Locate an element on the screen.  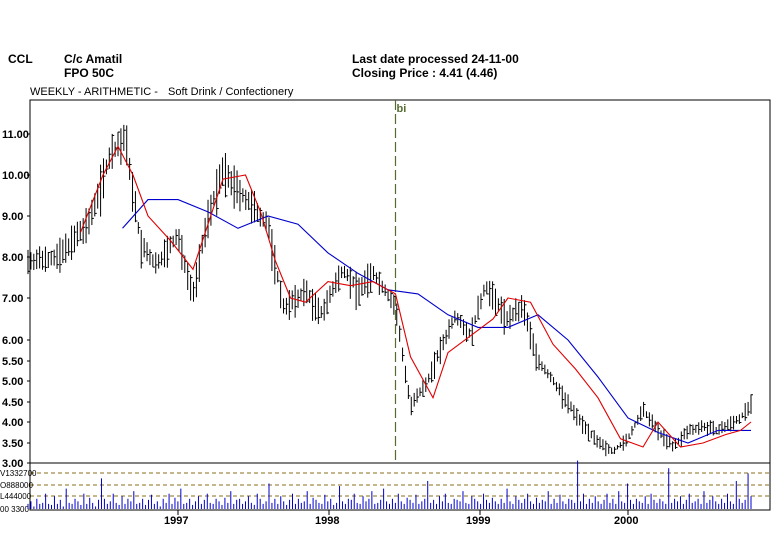
chart-mode: WEEKLY - ARITHMETIC - is located at coordinates (94, 92).